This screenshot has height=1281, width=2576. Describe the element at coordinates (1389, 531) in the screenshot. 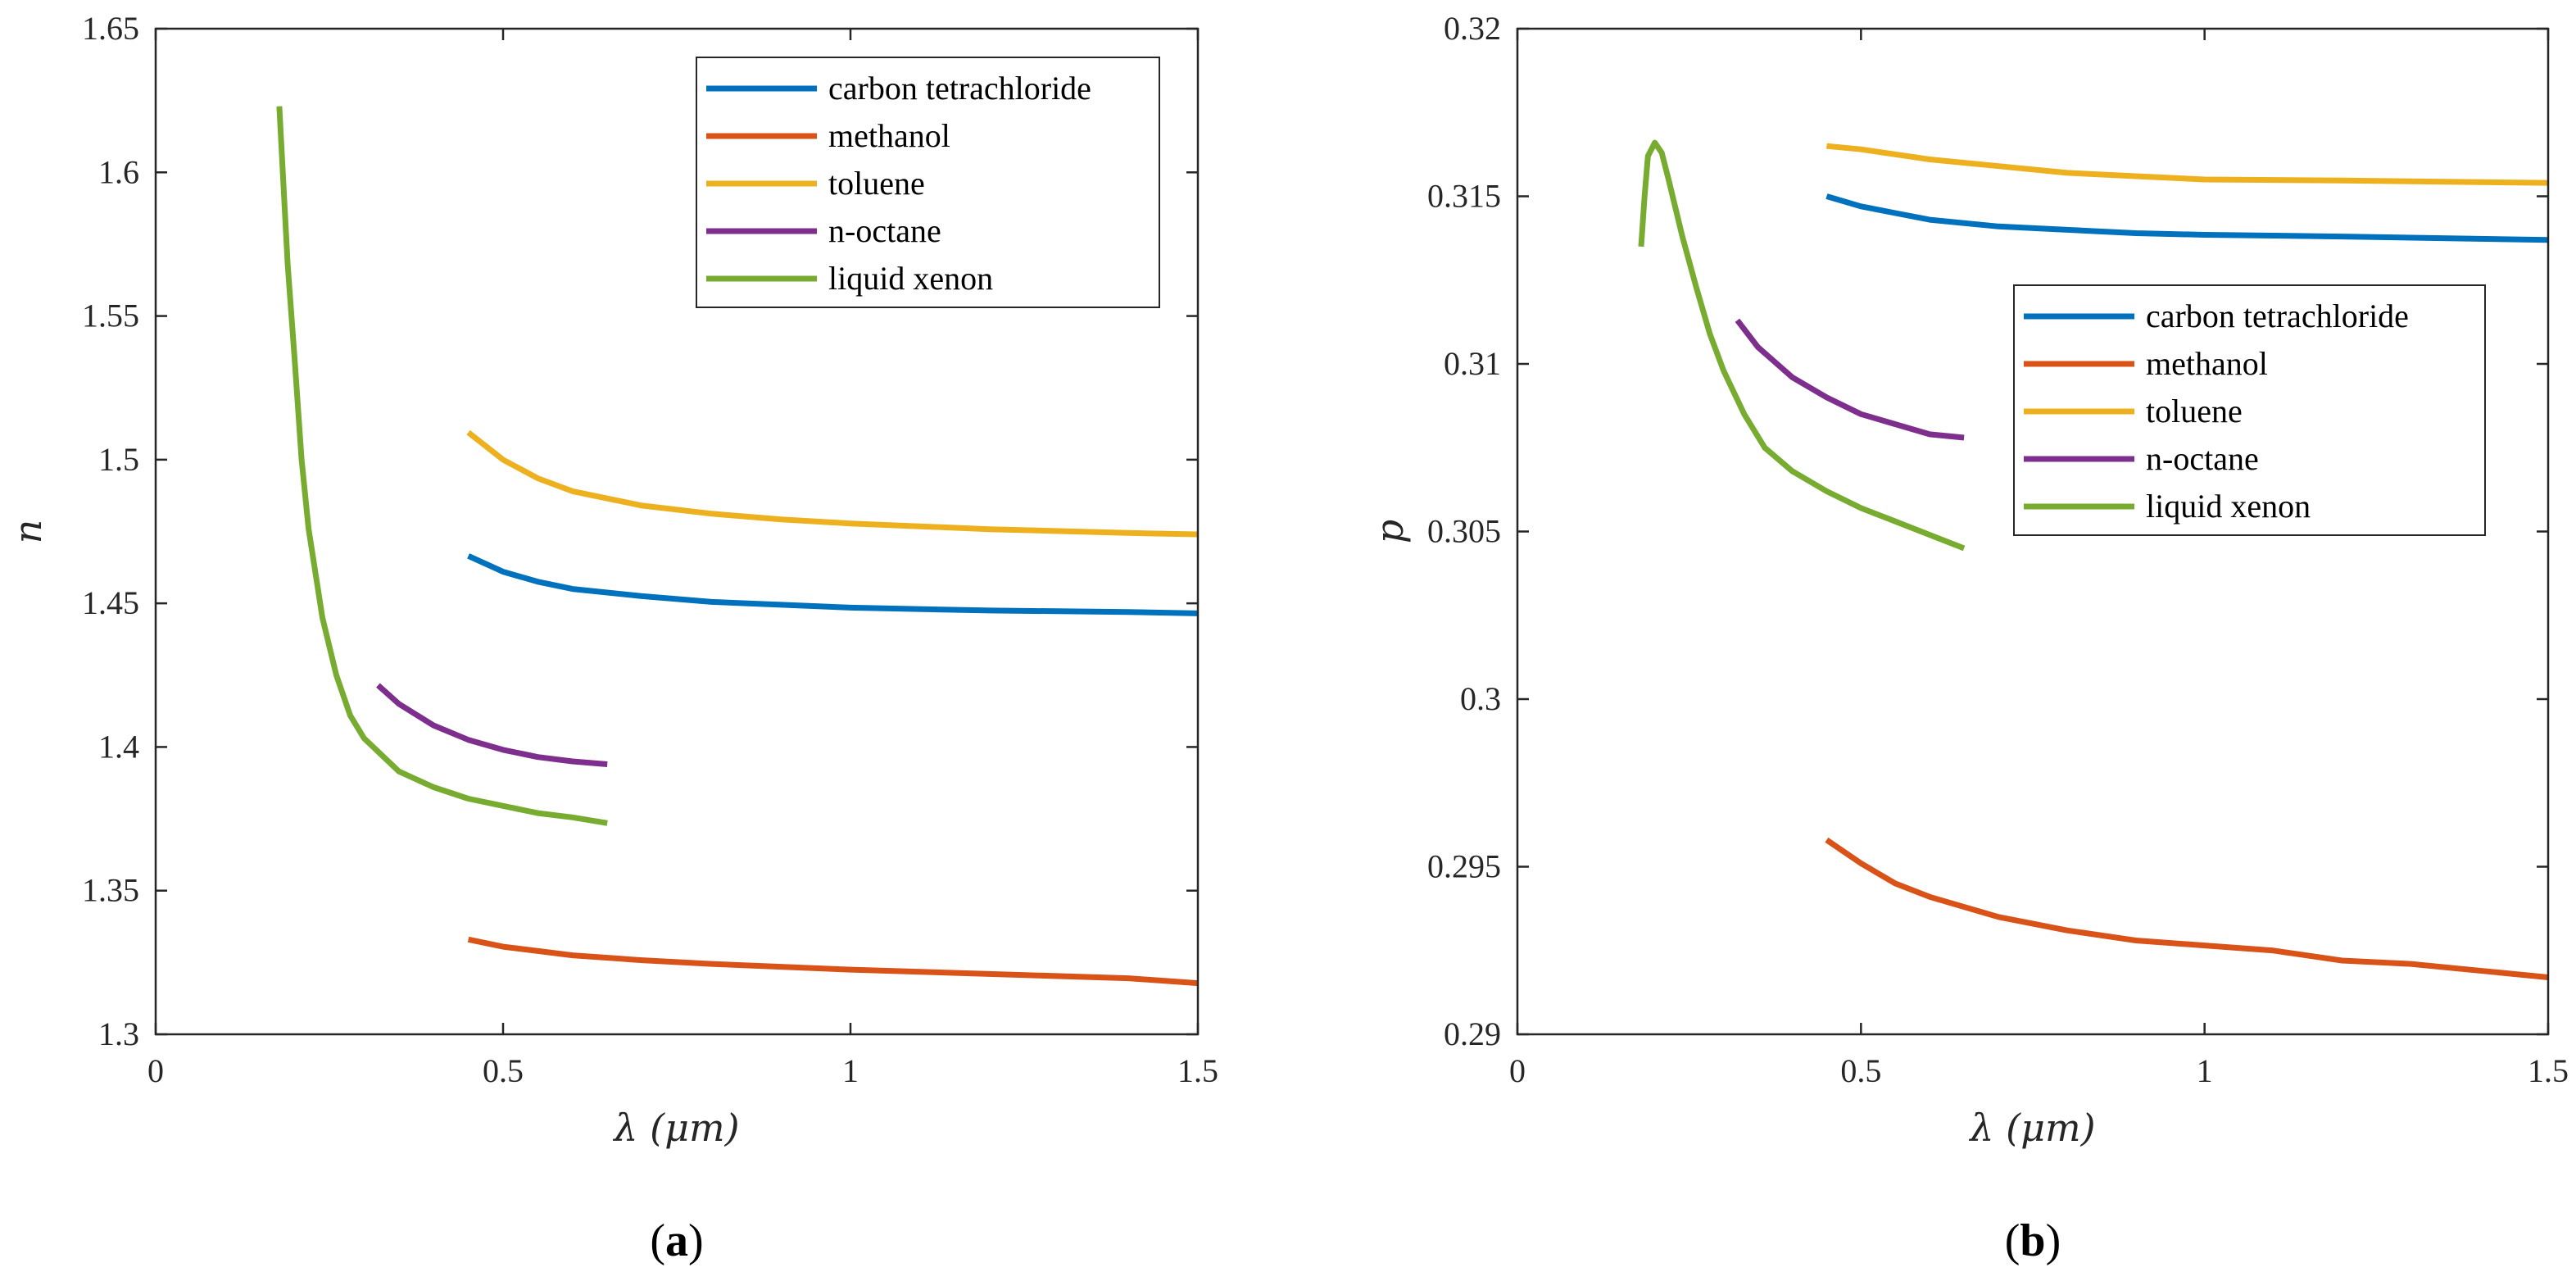

I see `y-axis-title: p` at that location.